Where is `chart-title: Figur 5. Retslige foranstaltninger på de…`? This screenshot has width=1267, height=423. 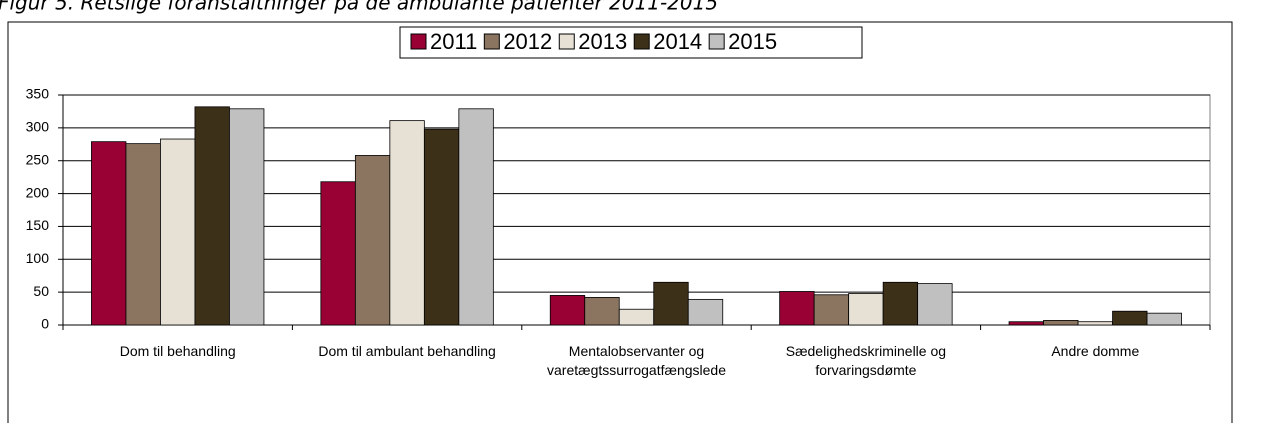
chart-title: Figur 5. Retslige foranstaltninger på de… is located at coordinates (359, 7).